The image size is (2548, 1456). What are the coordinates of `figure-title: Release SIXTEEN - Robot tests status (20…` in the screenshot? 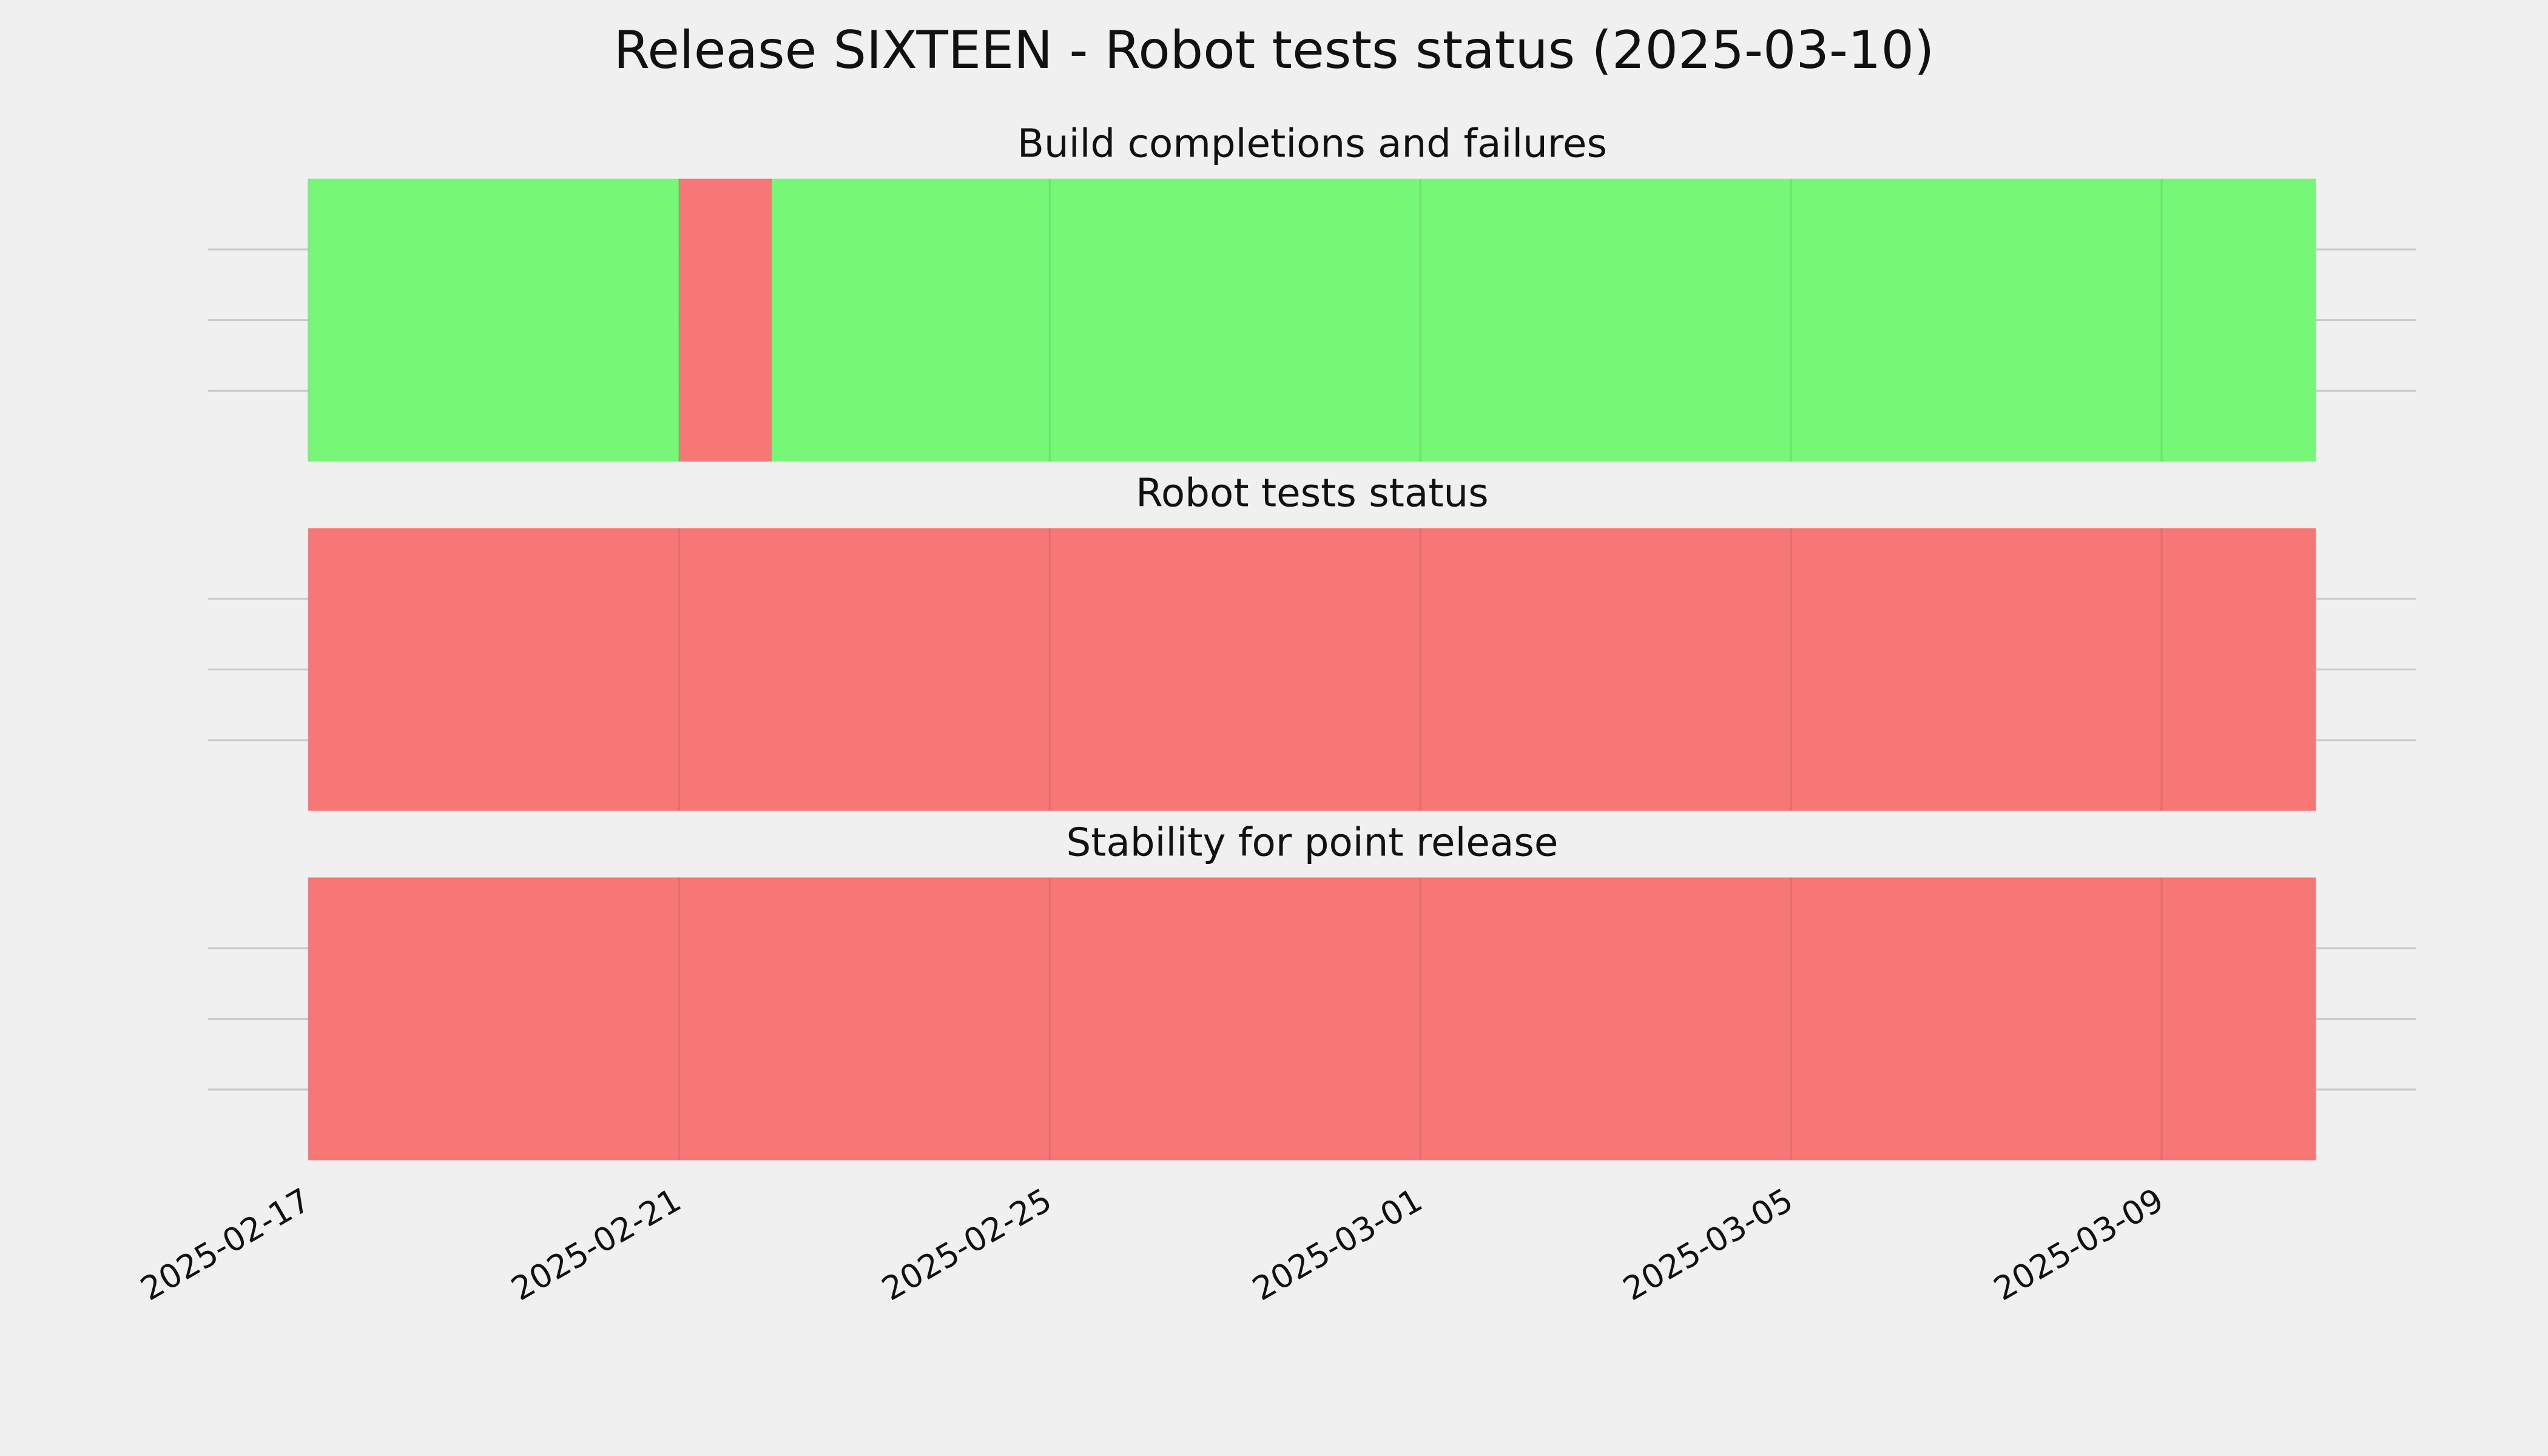 It's located at (1274, 50).